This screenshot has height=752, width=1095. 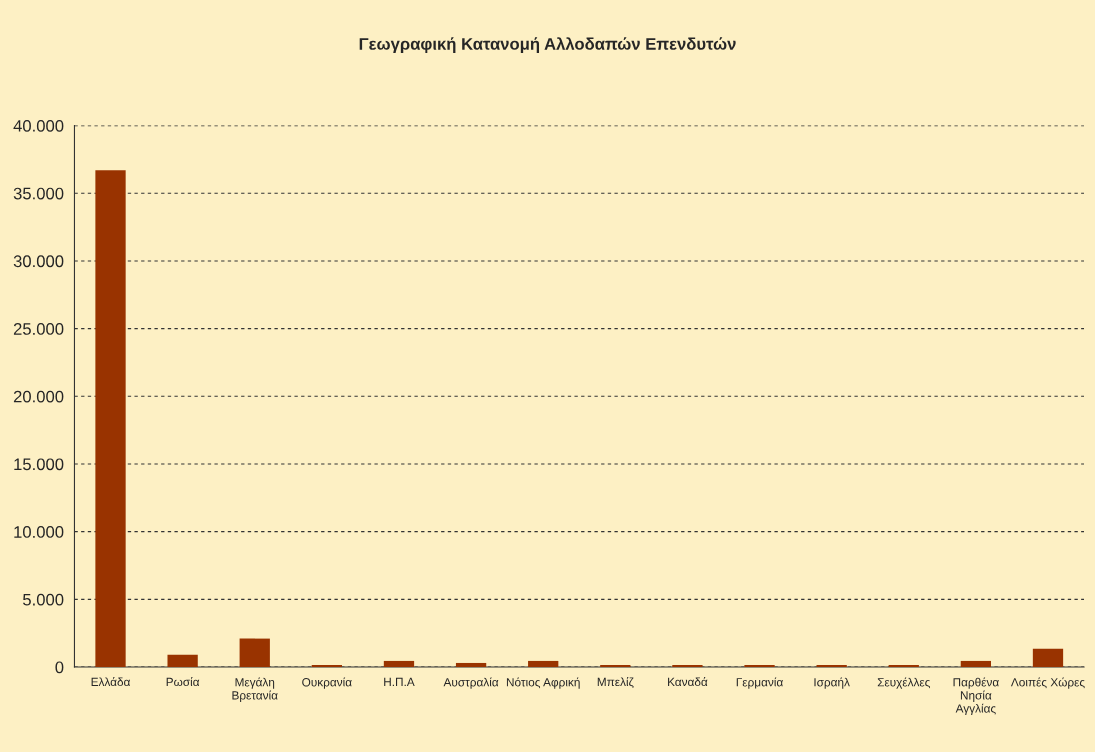 What do you see at coordinates (38, 193) in the screenshot?
I see `y-tick-label: 35.000` at bounding box center [38, 193].